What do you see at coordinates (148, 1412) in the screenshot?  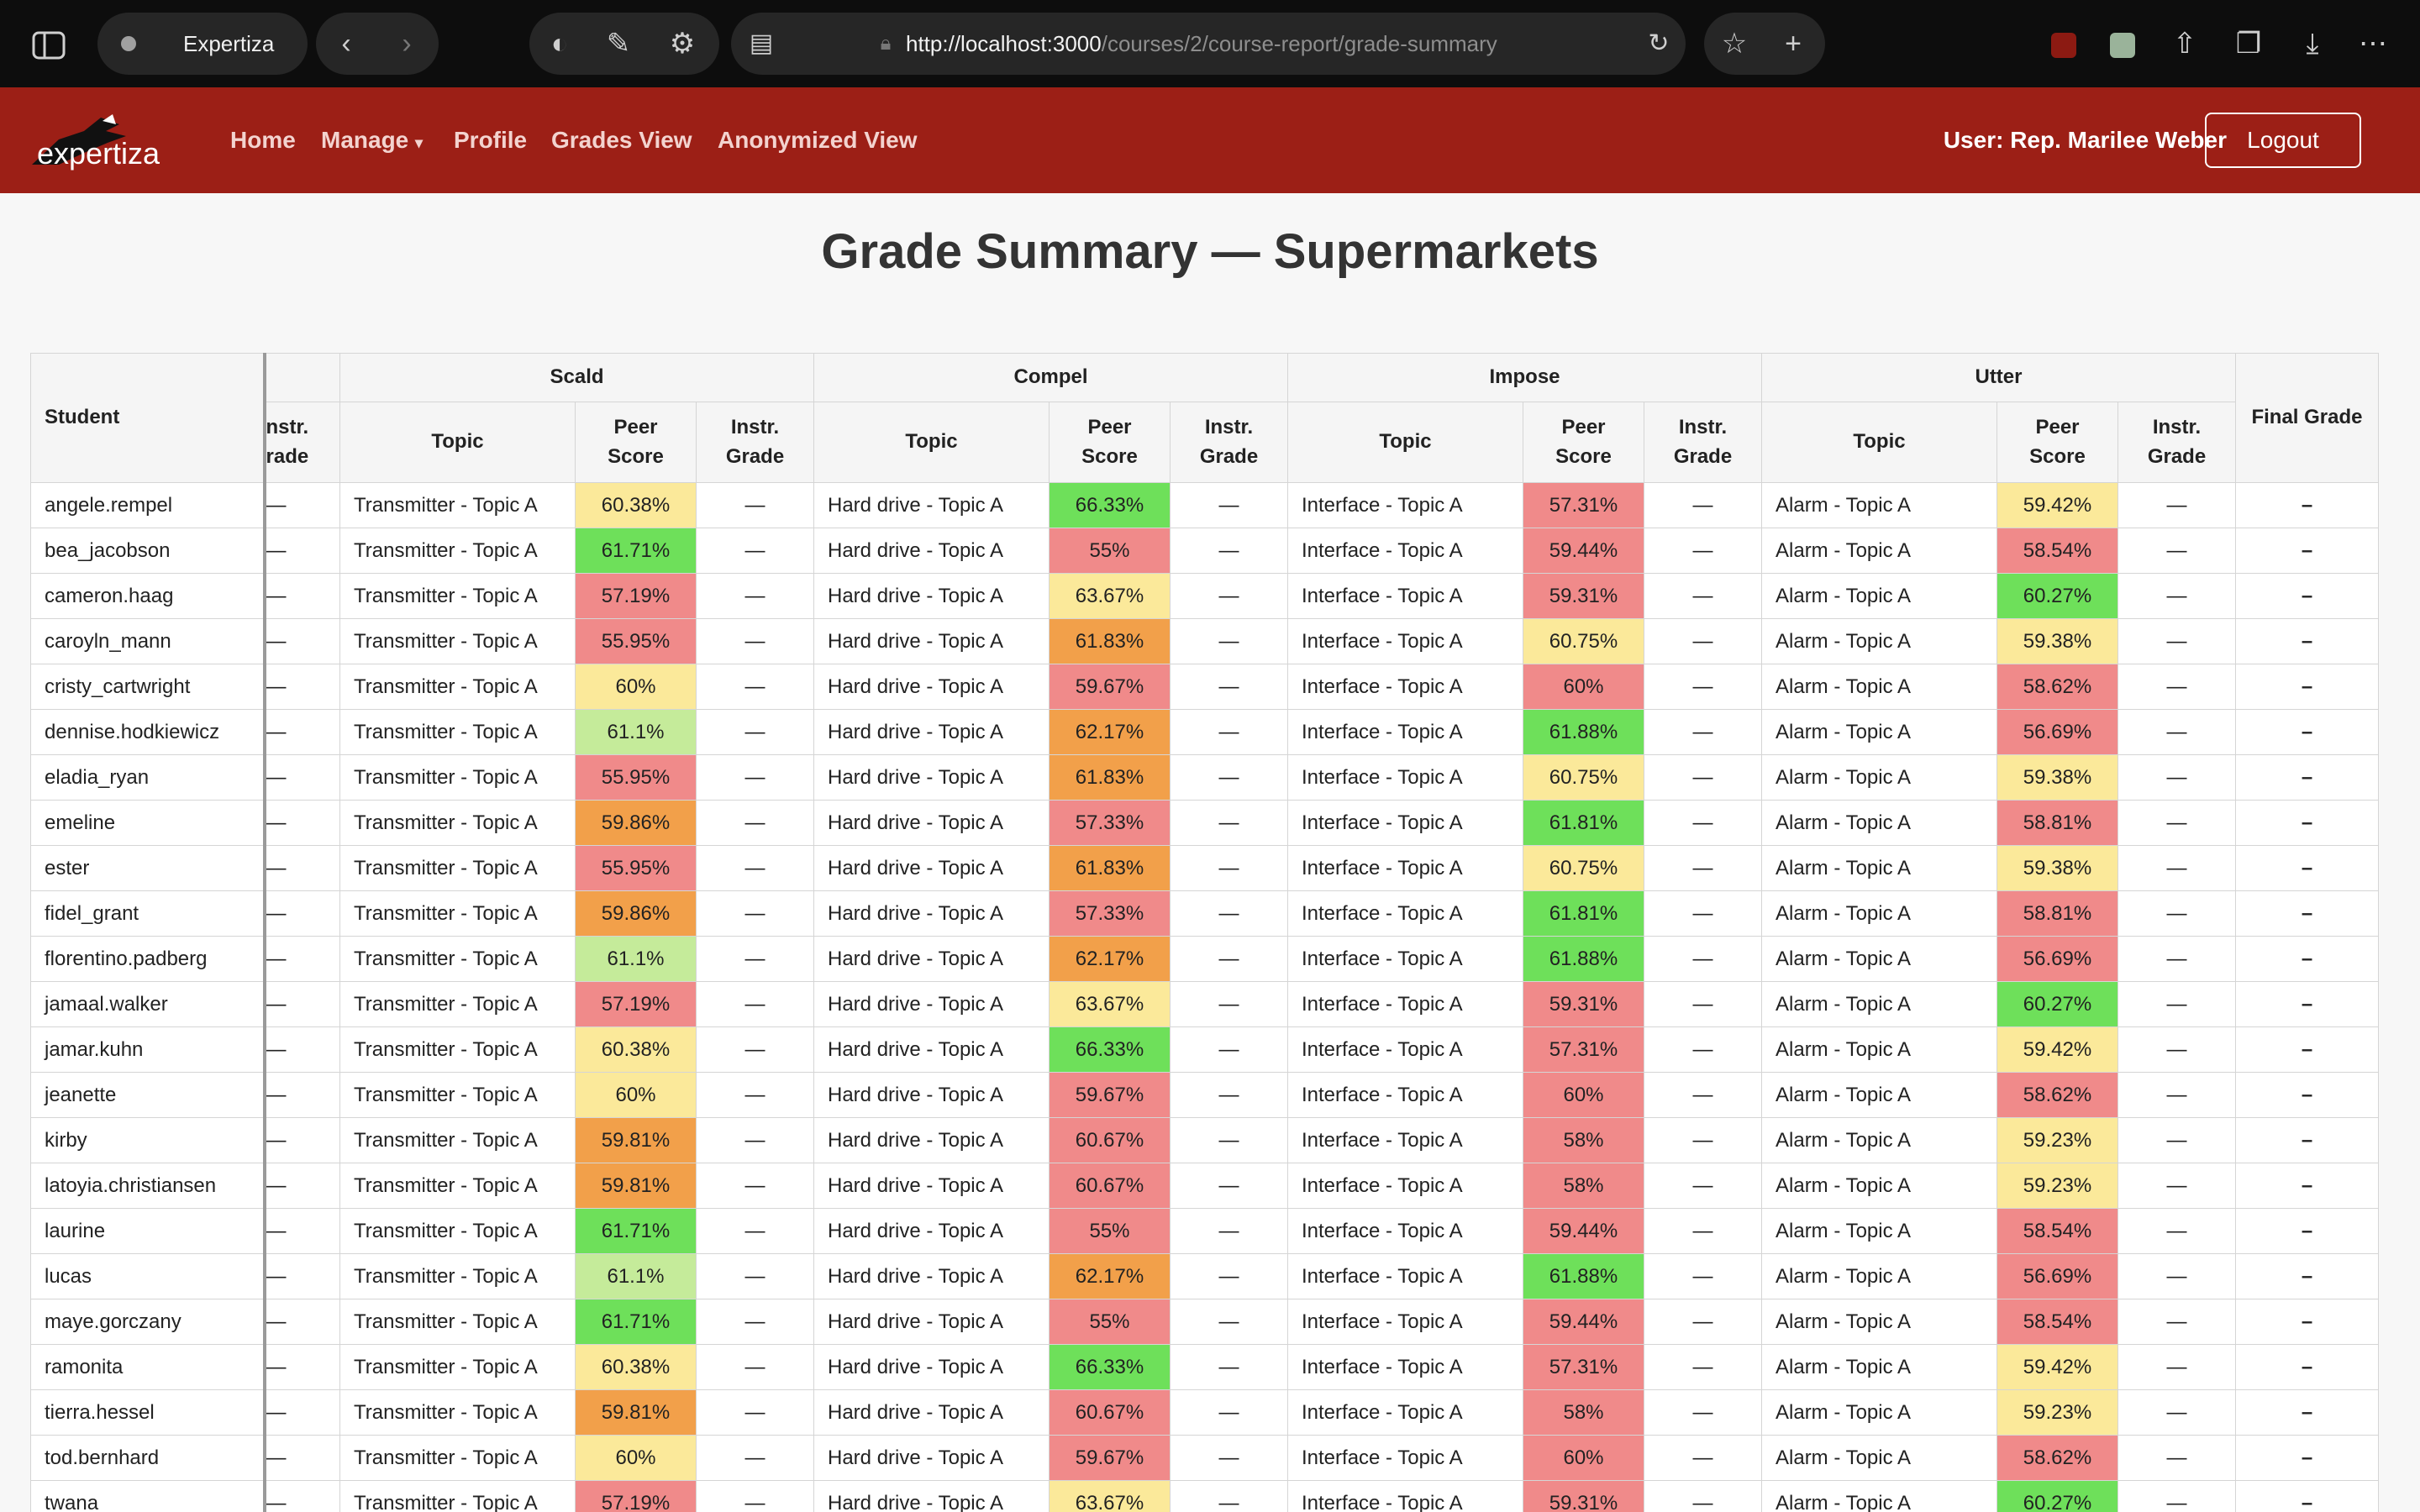 I see `student-name-cell: tierra.hessel` at bounding box center [148, 1412].